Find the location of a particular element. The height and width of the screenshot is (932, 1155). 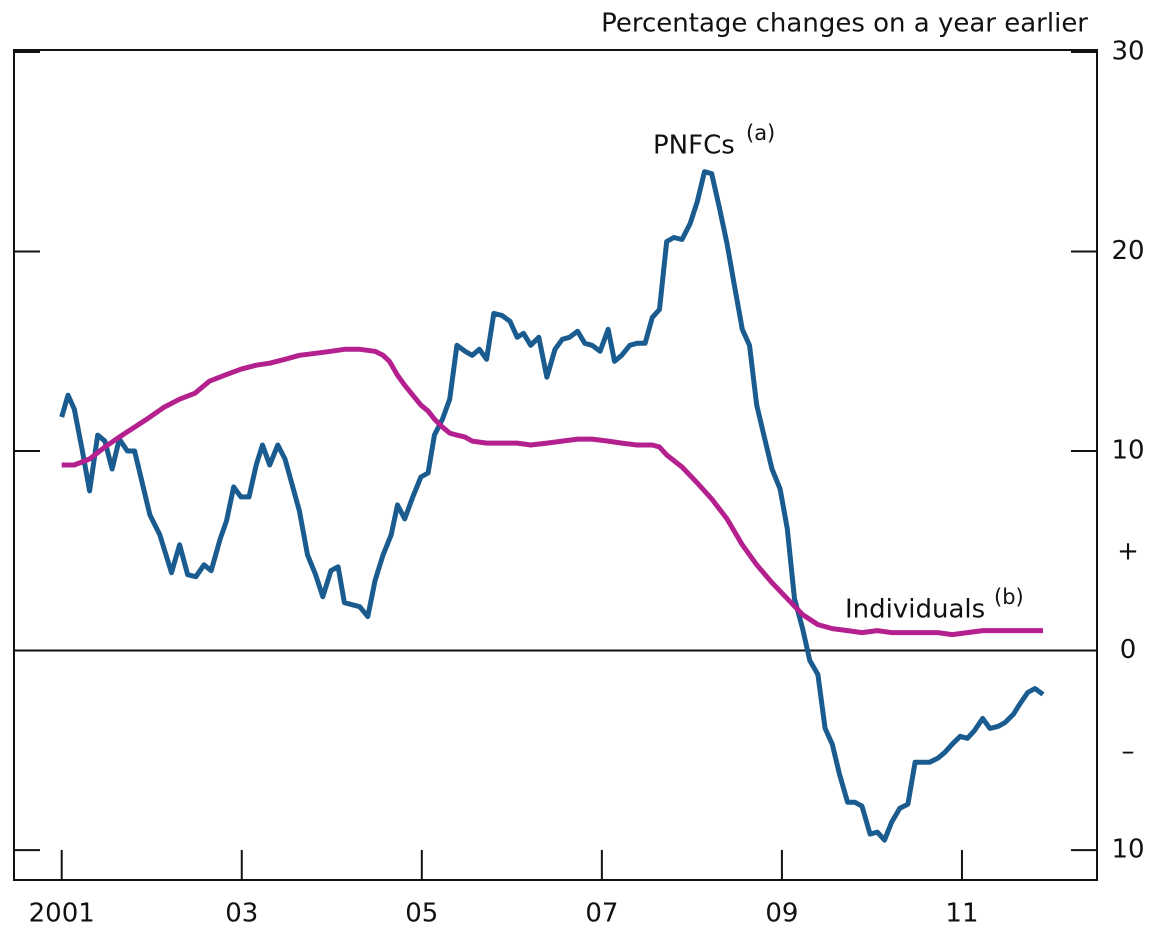

sign-label: – is located at coordinates (1128, 752).